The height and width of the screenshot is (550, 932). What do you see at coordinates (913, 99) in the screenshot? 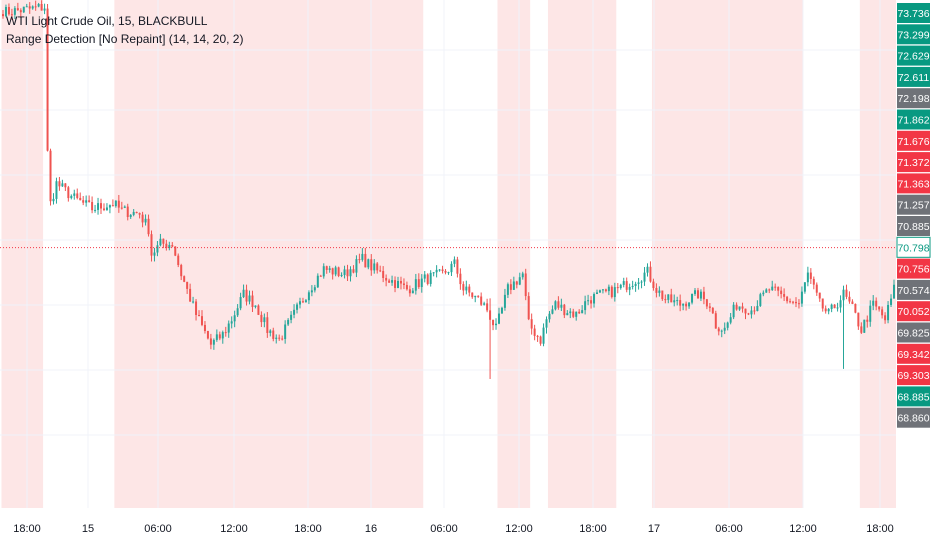
I see `svg-text: 72.198` at bounding box center [913, 99].